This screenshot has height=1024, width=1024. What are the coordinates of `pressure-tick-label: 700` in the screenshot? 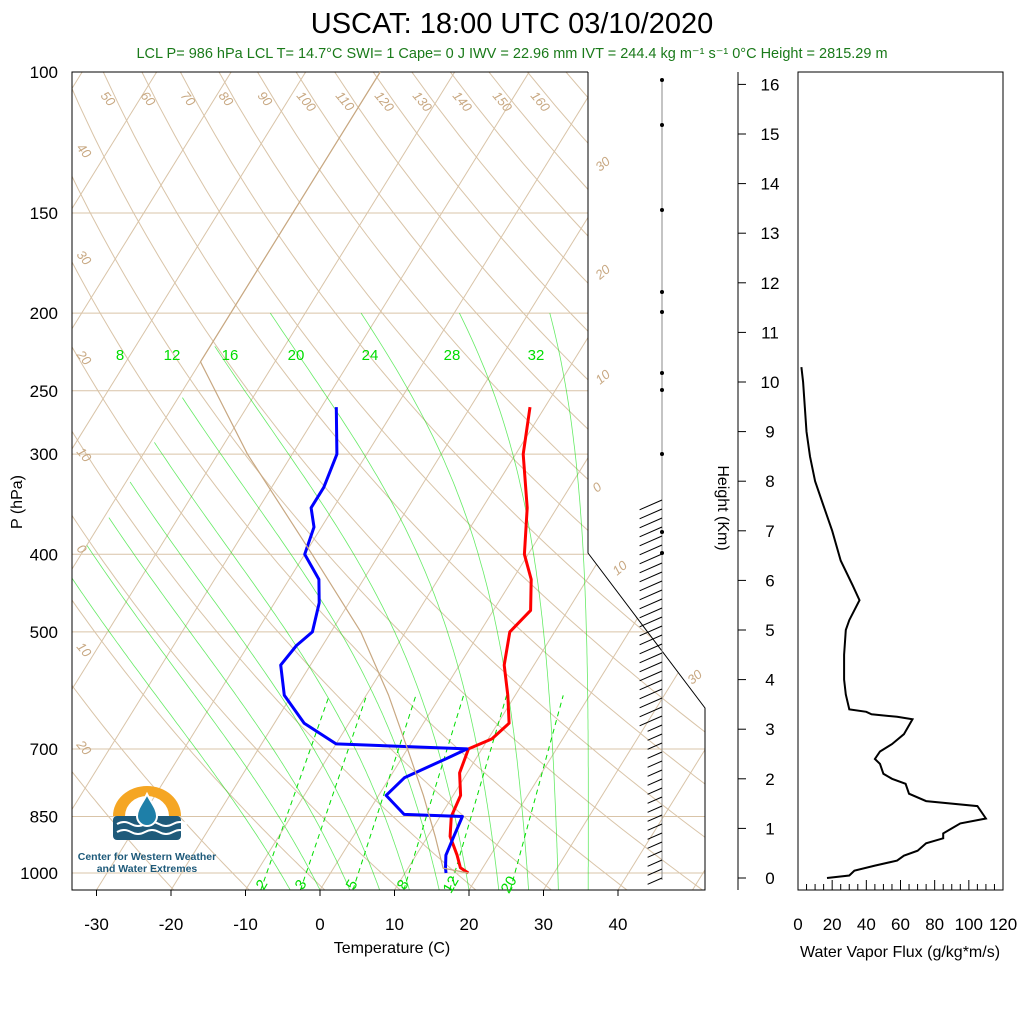 It's located at (44, 749).